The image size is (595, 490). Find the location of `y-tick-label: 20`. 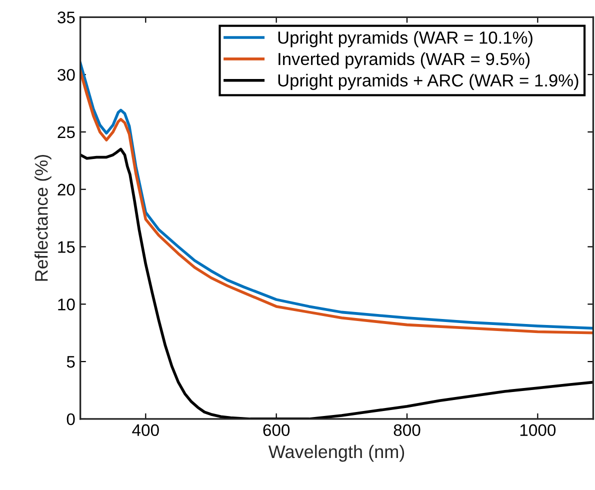

y-tick-label: 20 is located at coordinates (66, 190).